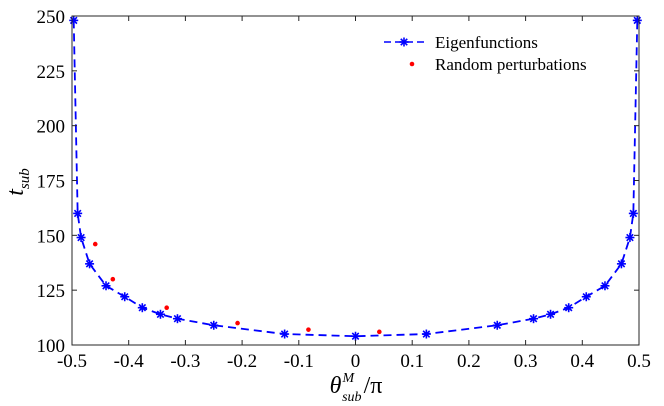 The width and height of the screenshot is (664, 406). What do you see at coordinates (336, 386) in the screenshot?
I see `x-axis-label-base: θ` at bounding box center [336, 386].